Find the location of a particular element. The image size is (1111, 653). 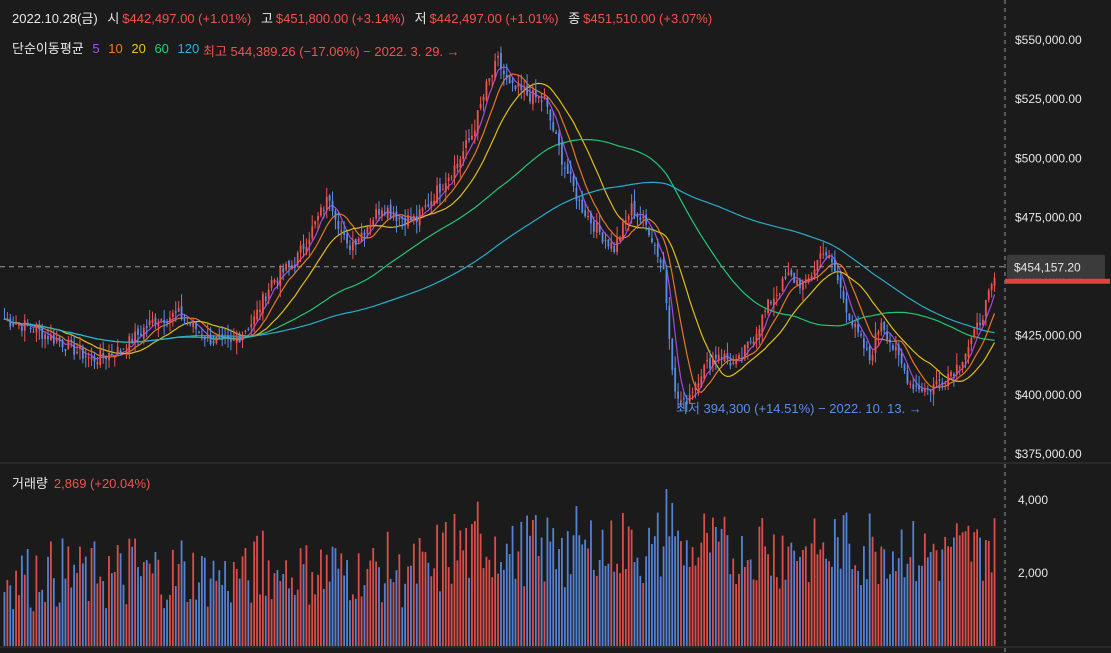

ma-legend: 단순이동평균 5 10 20 60 120 is located at coordinates (105, 47).